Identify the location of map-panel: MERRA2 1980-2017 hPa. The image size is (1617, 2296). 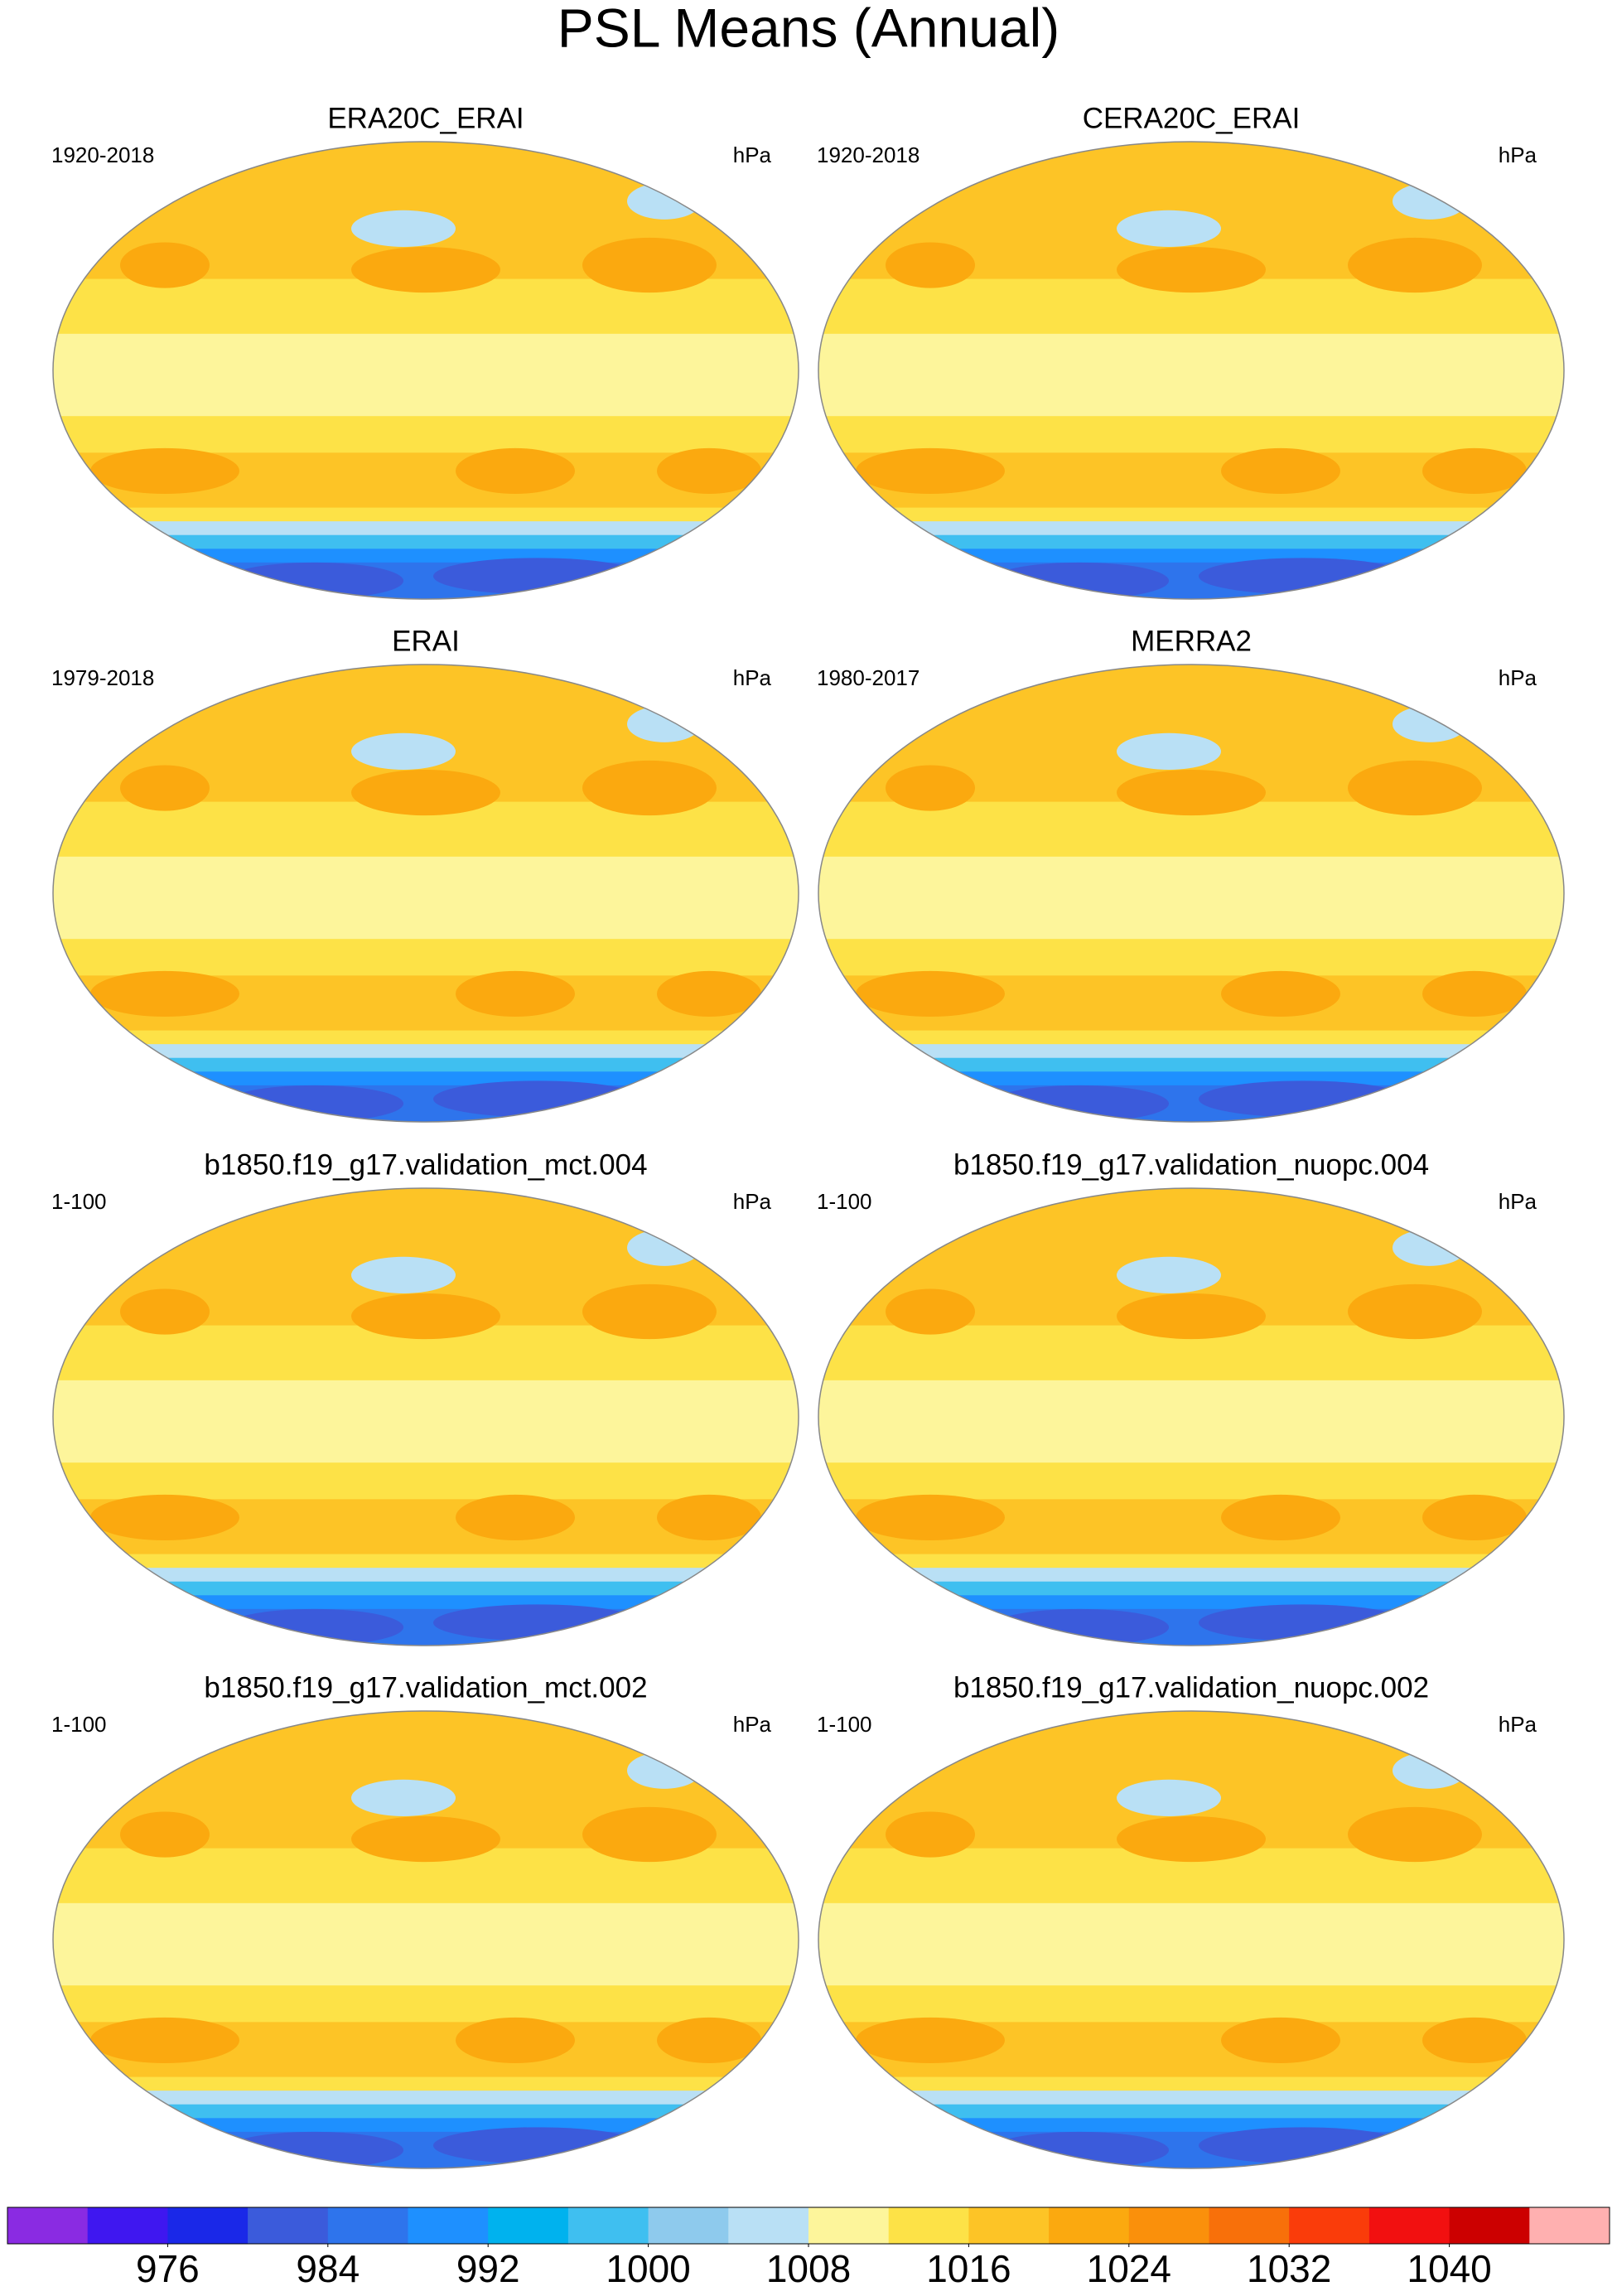
(1191, 874).